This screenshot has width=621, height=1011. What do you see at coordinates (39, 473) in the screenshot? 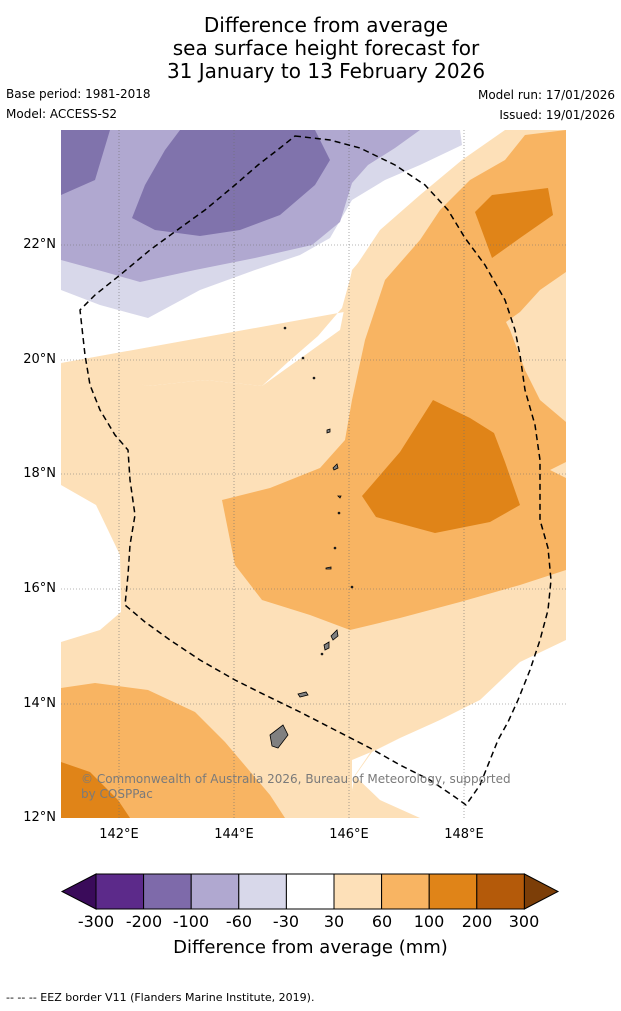
I see `lat-tick-18n: 18°N` at bounding box center [39, 473].